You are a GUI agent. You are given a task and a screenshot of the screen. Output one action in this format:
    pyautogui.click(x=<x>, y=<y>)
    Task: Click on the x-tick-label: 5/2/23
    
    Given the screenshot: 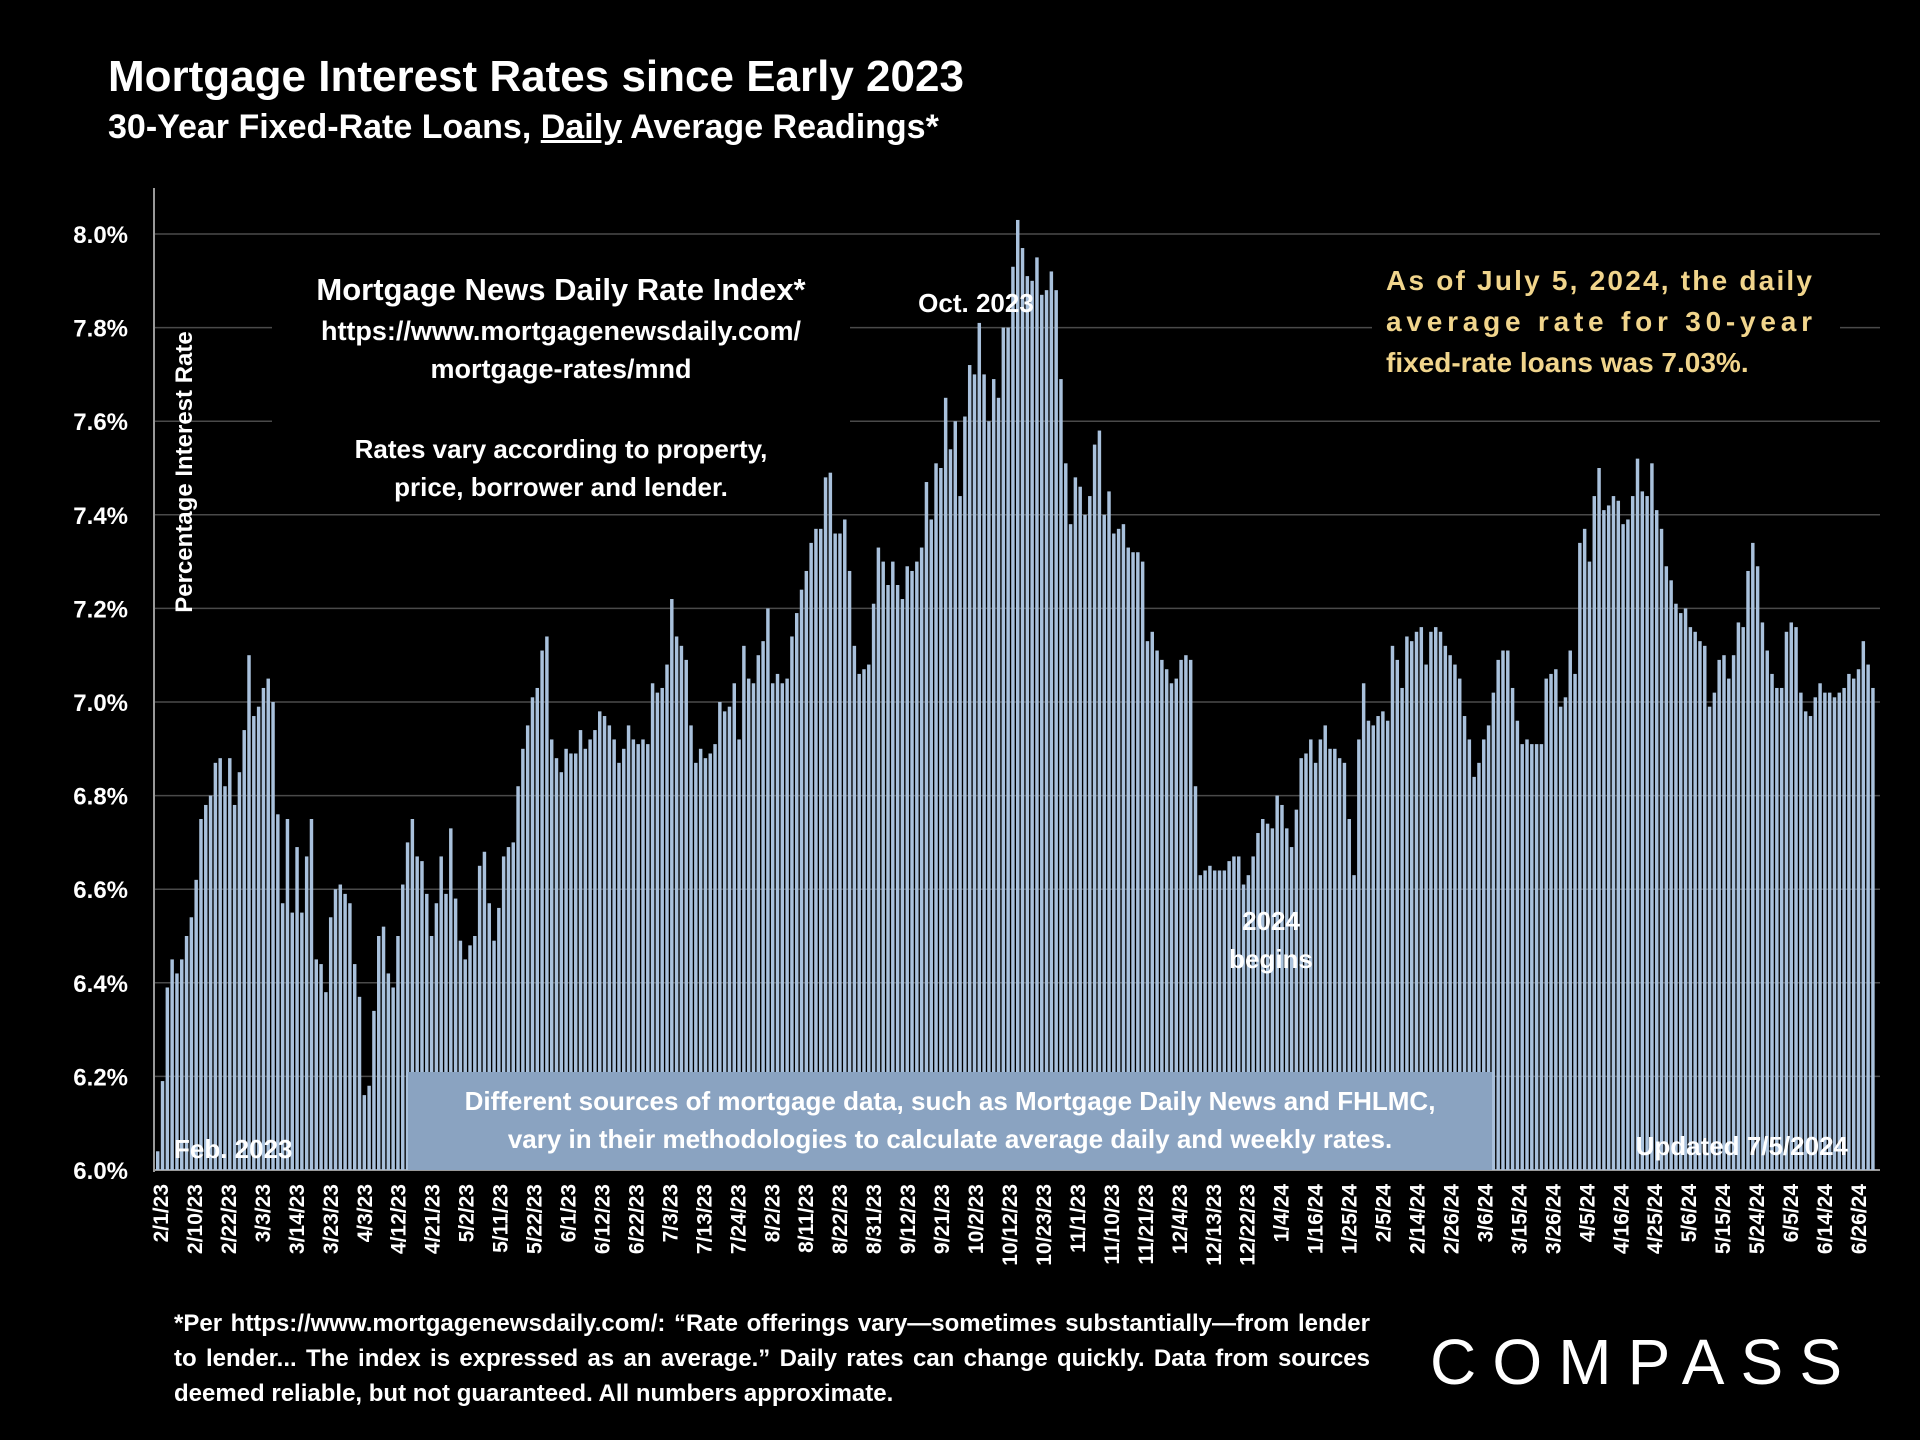 What is the action you would take?
    pyautogui.click(x=467, y=1213)
    